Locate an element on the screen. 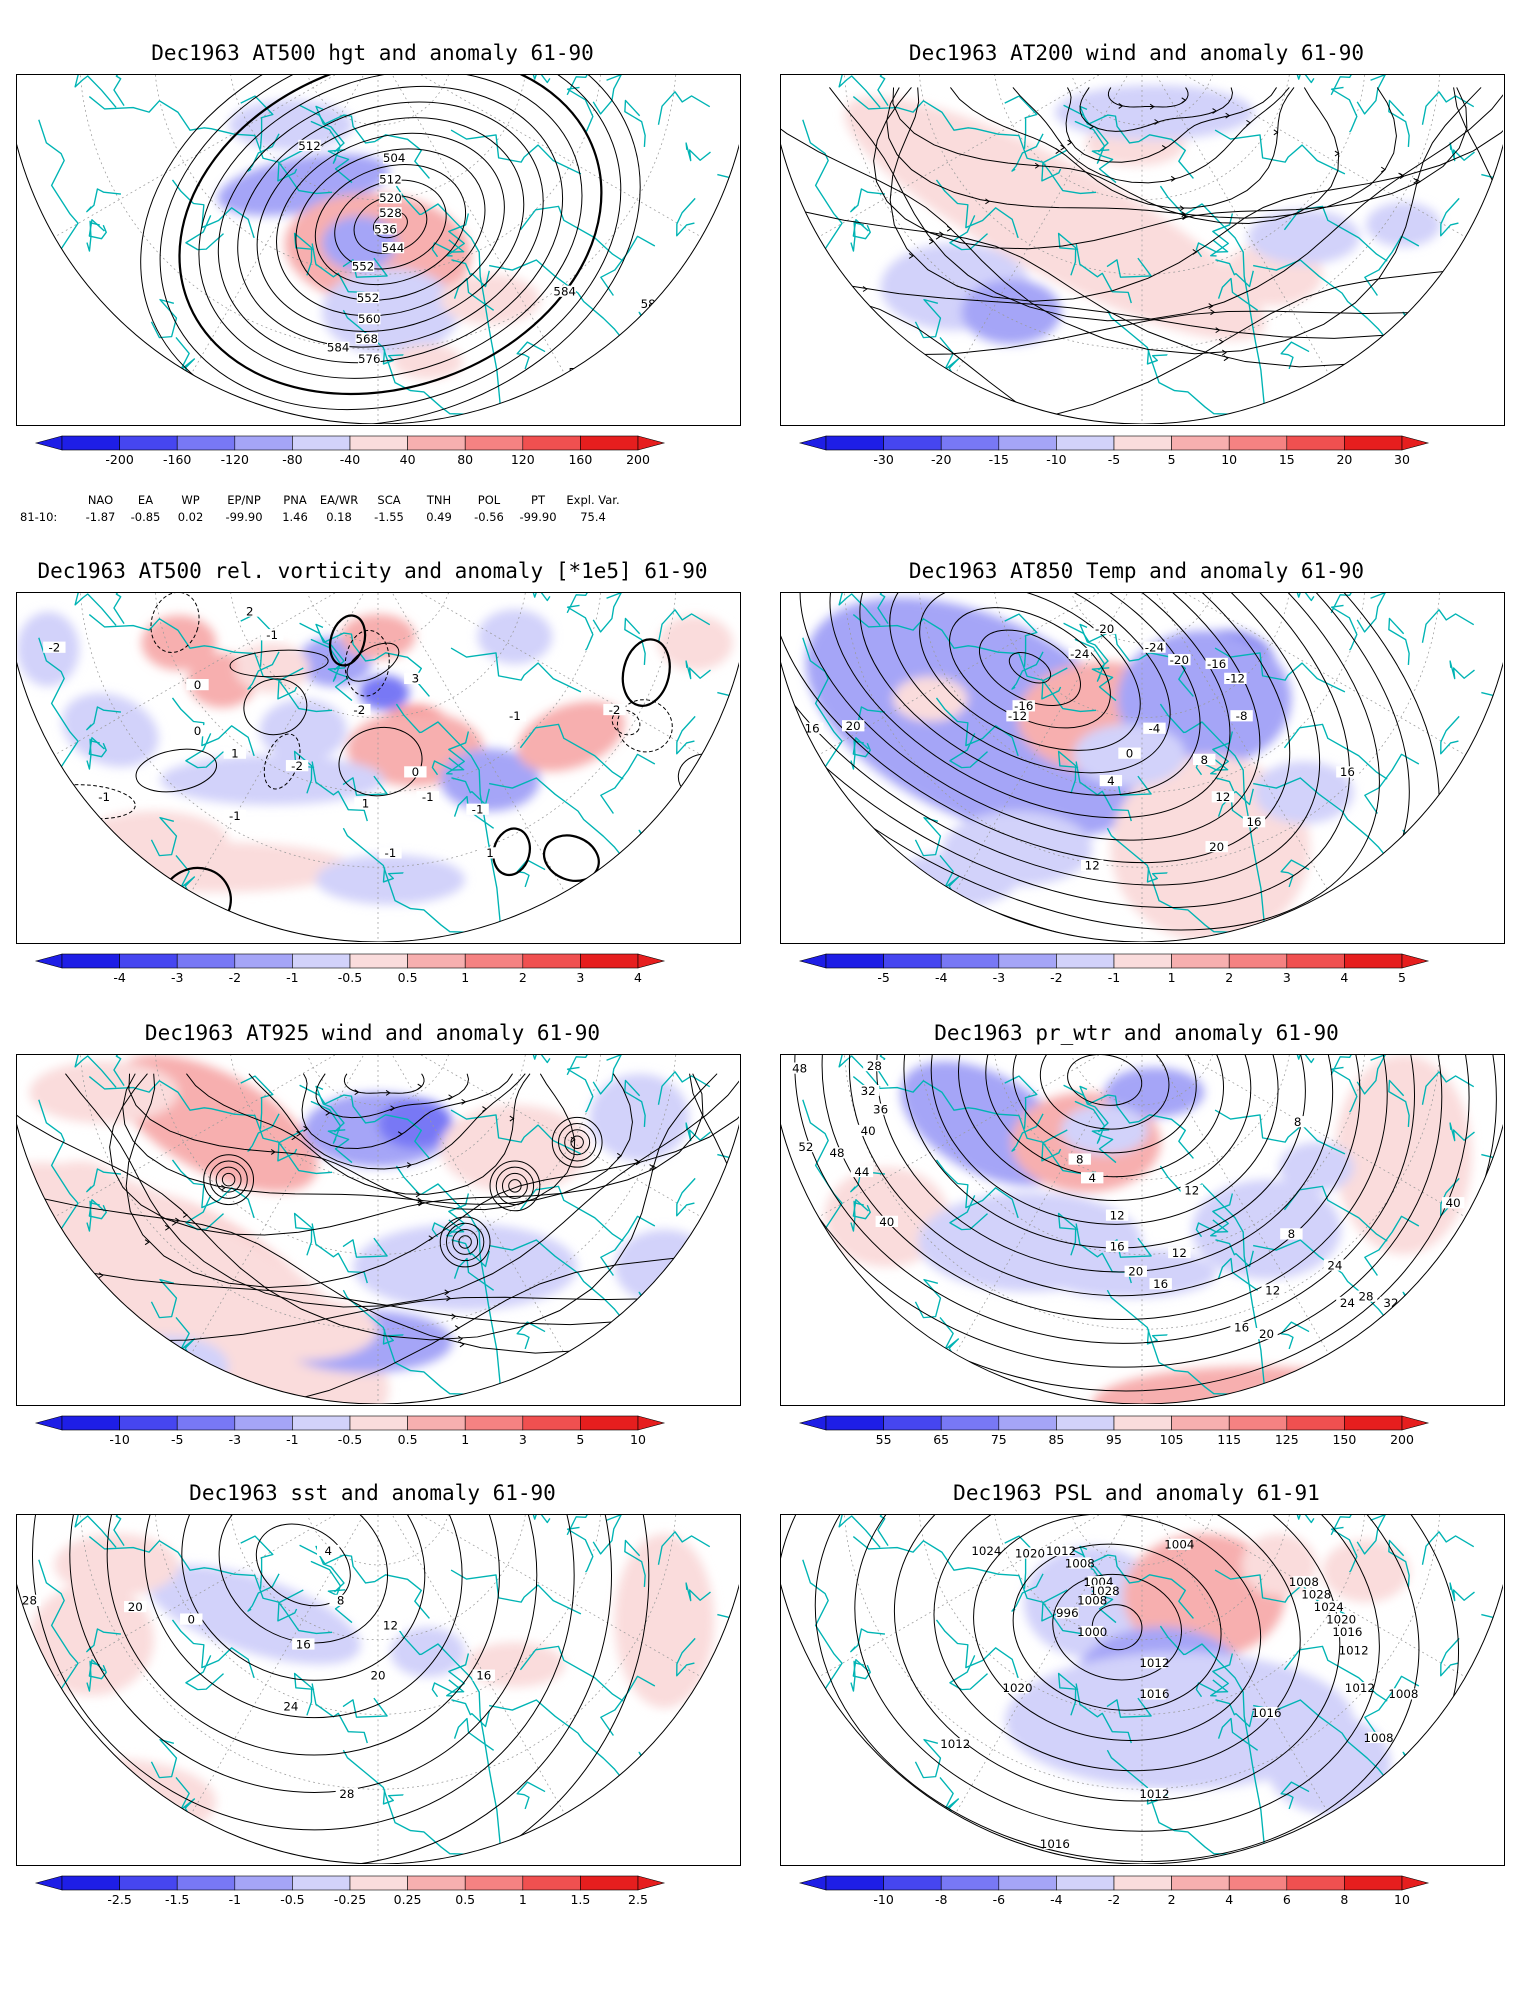 This screenshot has height=2005, width=1520. colorbar-tick-label: -1 is located at coordinates (1114, 977).